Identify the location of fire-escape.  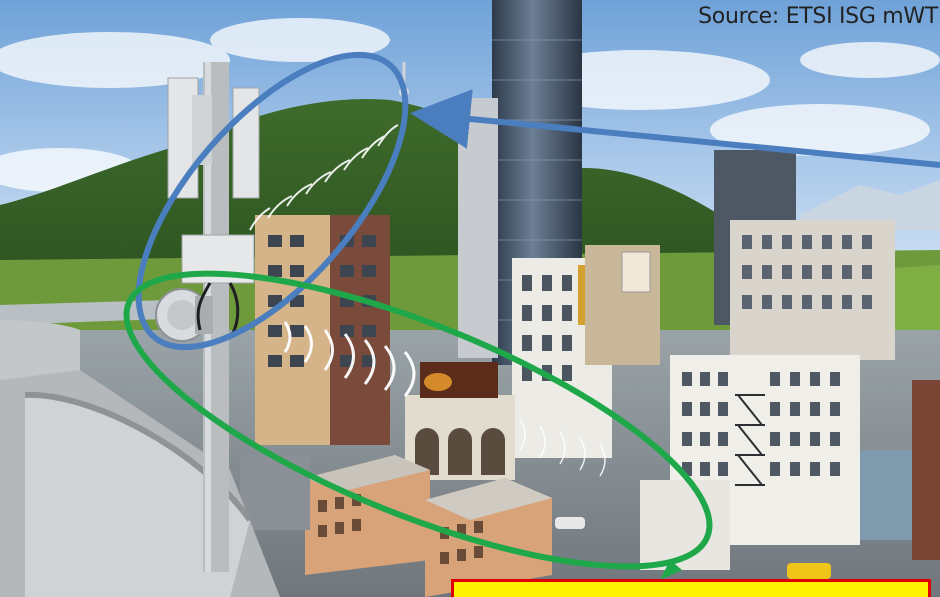
(750, 440).